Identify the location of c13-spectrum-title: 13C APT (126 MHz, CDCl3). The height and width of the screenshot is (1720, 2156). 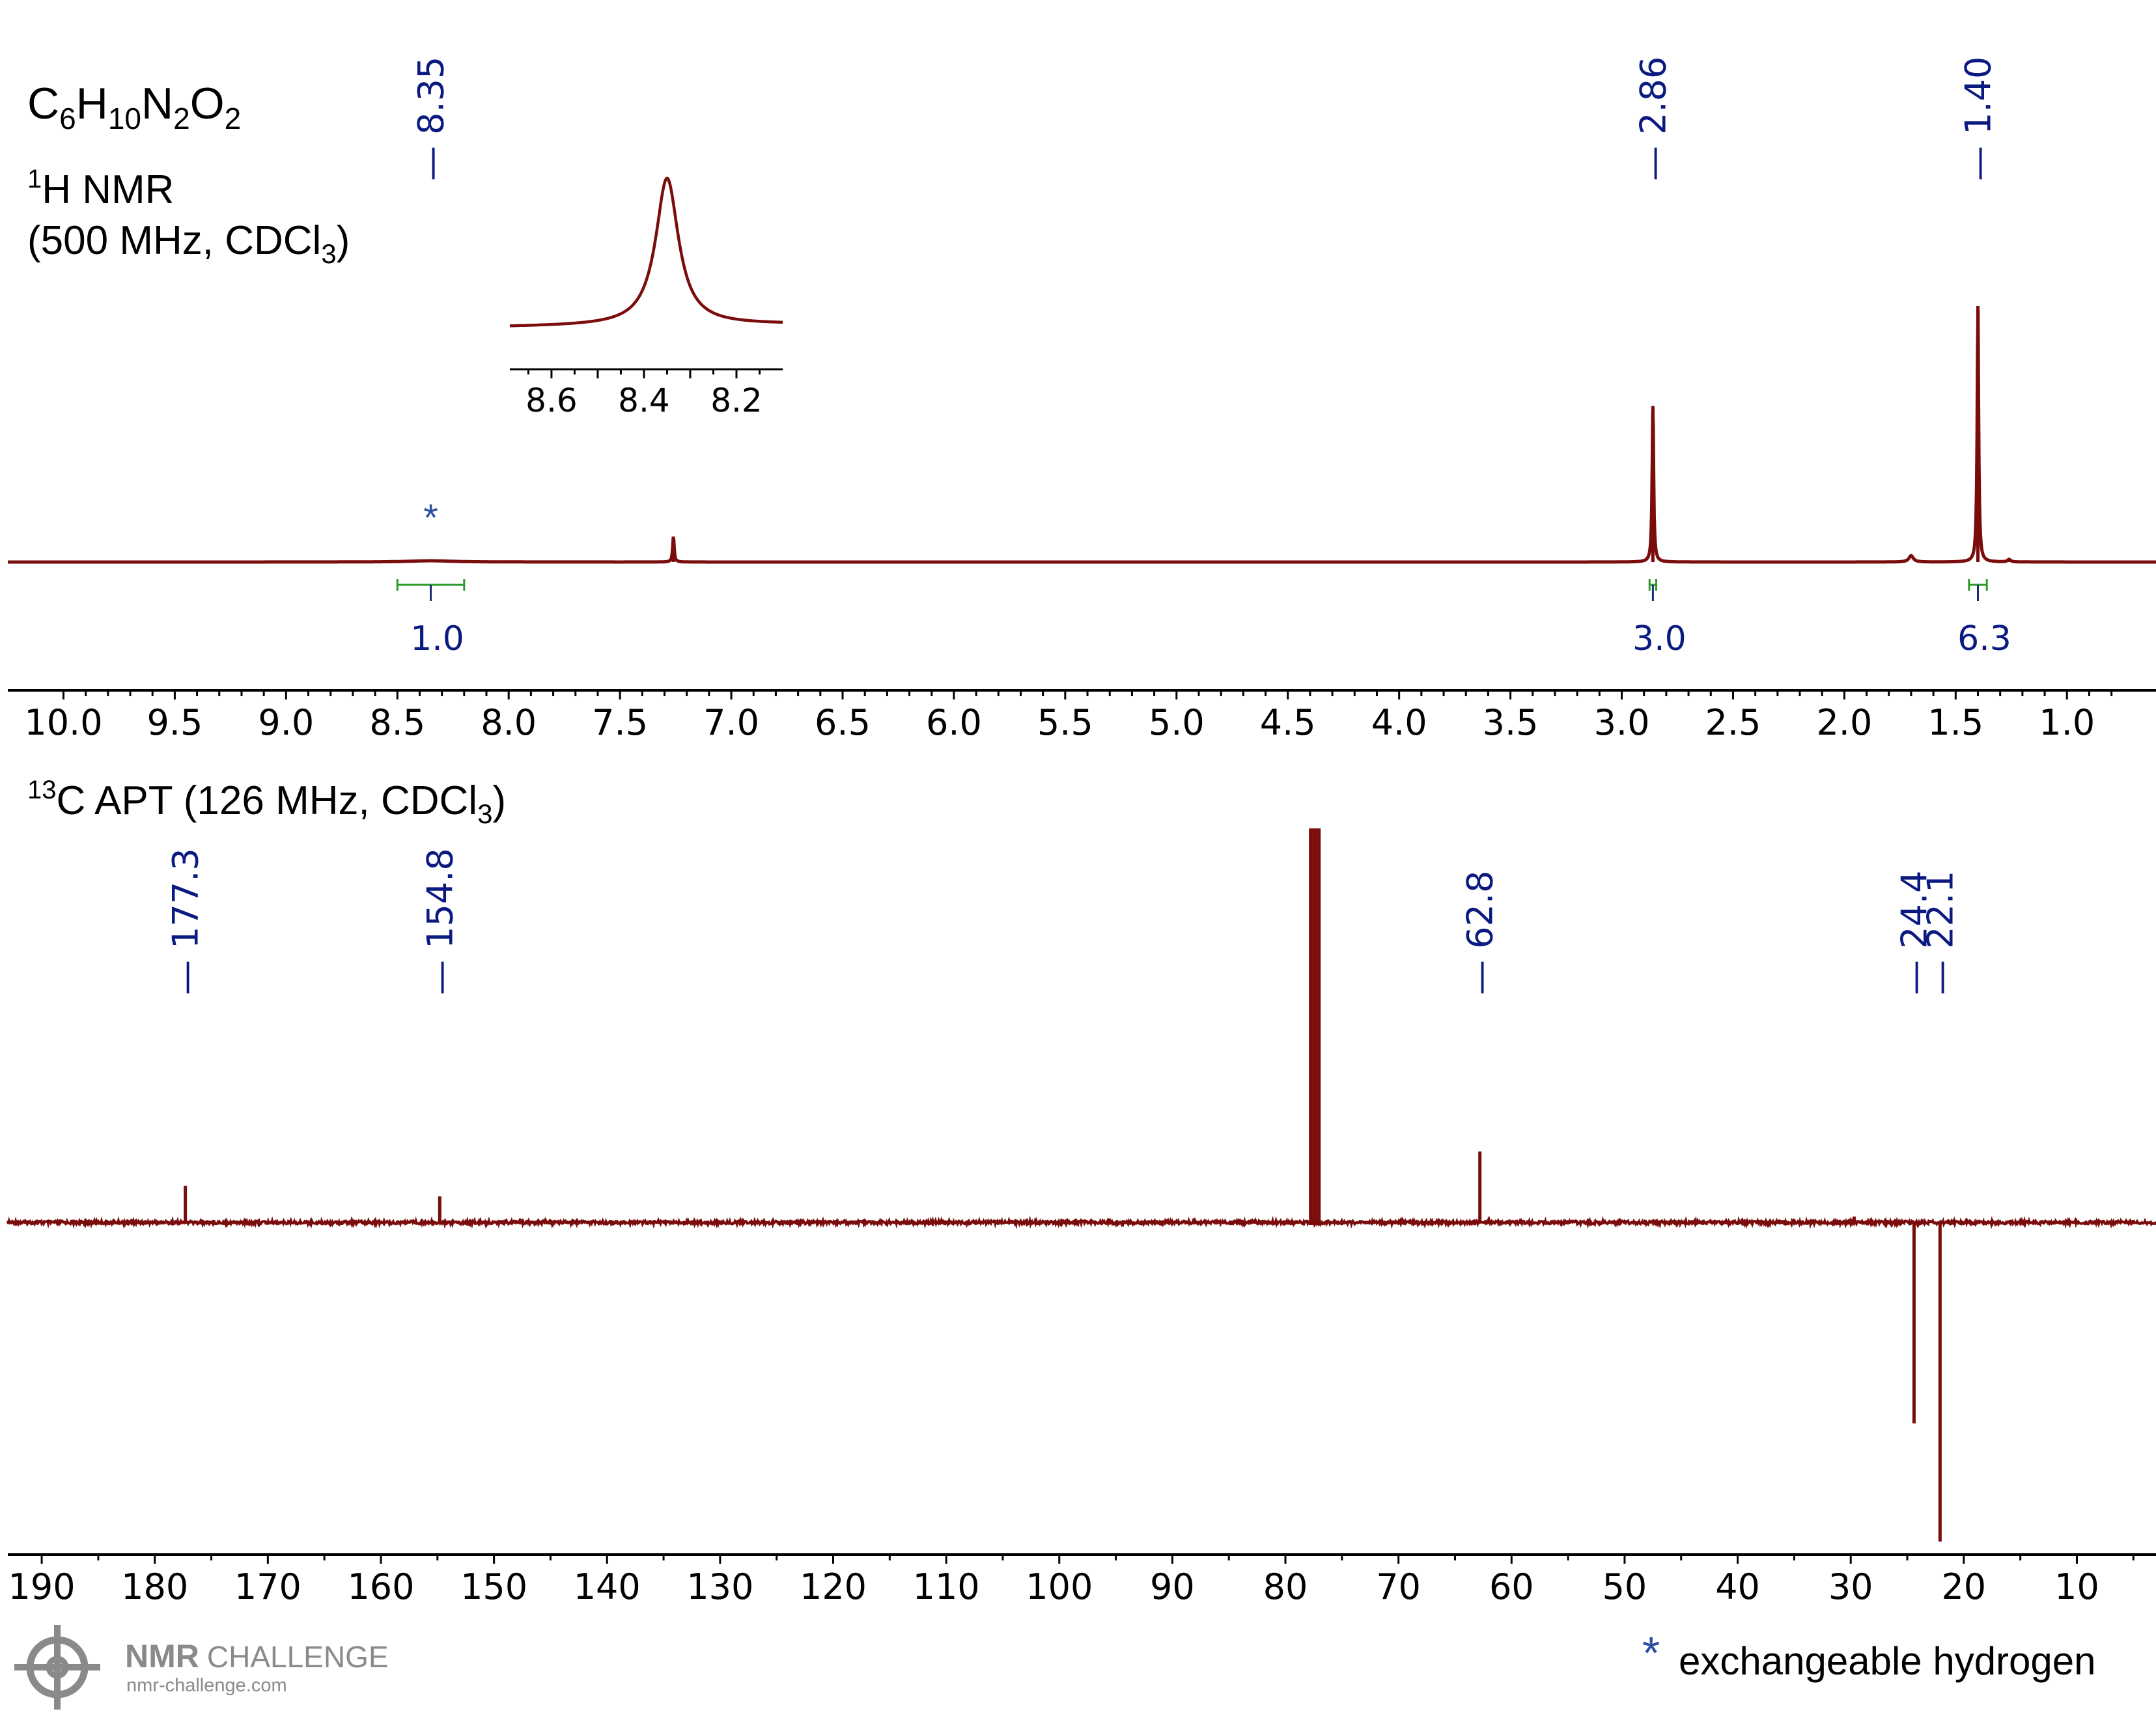
(267, 802).